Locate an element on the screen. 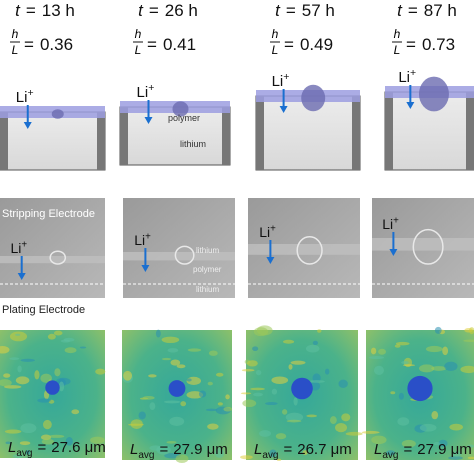 Image resolution: width=474 pixels, height=474 pixels. ratio-value: 0.49 is located at coordinates (316, 44).